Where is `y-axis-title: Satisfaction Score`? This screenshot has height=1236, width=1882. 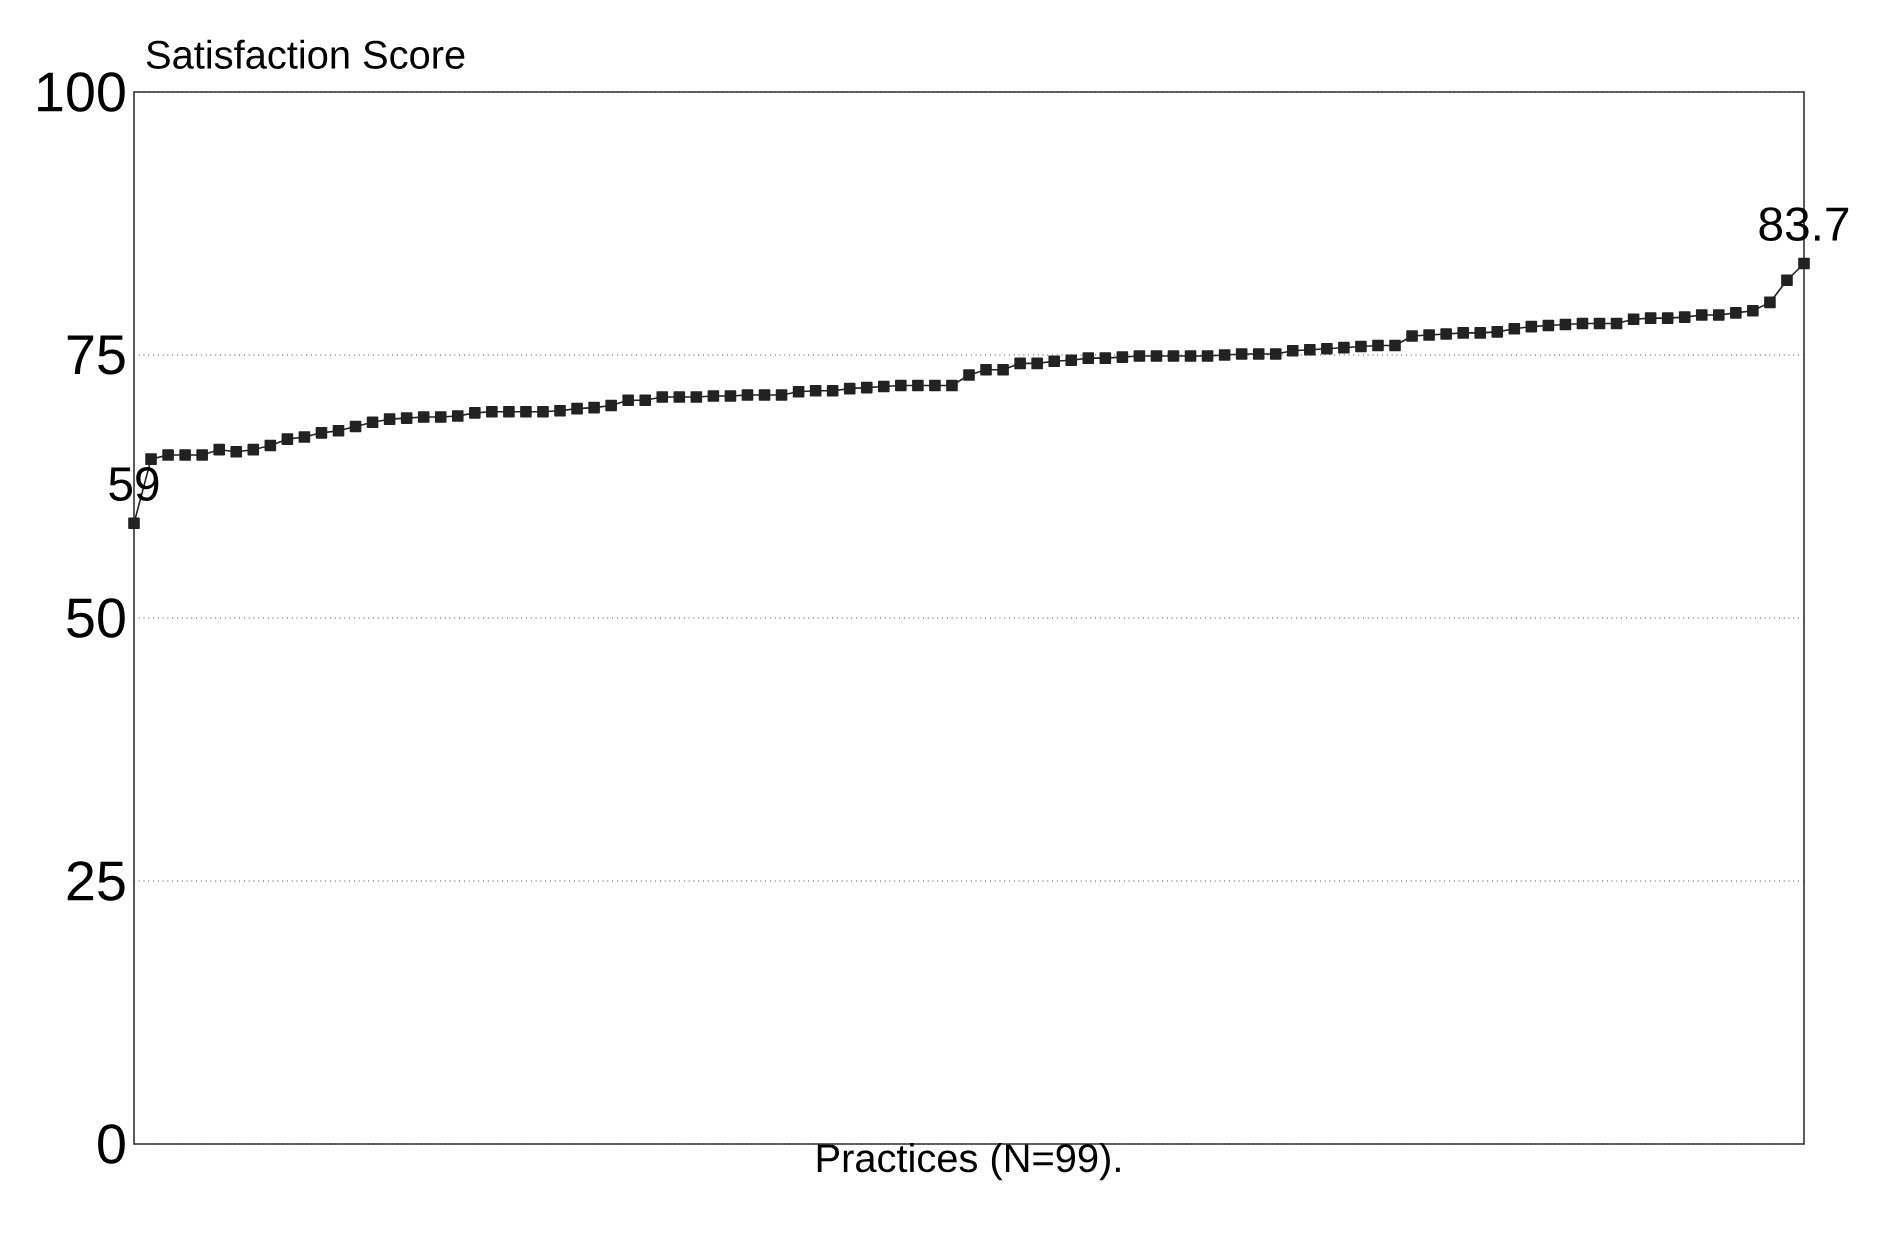
y-axis-title: Satisfaction Score is located at coordinates (305, 54).